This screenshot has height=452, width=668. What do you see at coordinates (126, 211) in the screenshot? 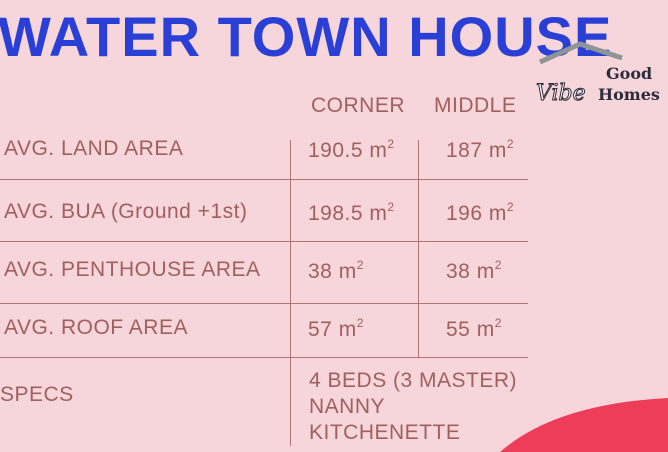
I see `row-label: AVG. BUA (Ground +1st)` at bounding box center [126, 211].